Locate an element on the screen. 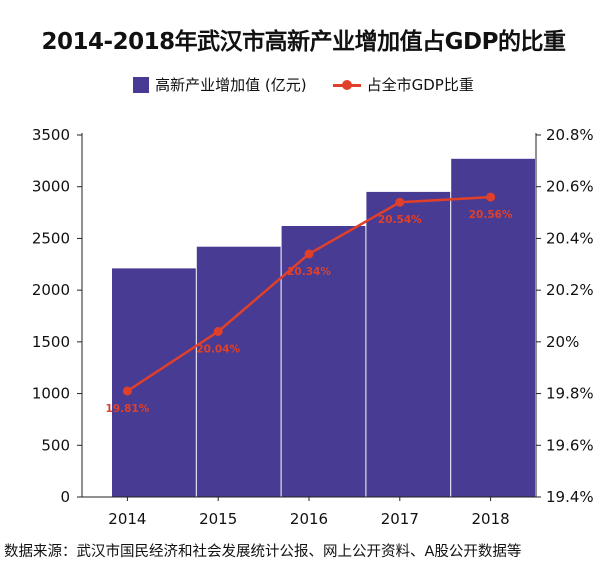 The width and height of the screenshot is (607, 580). y-left-tick-label: 2500 is located at coordinates (51, 238).